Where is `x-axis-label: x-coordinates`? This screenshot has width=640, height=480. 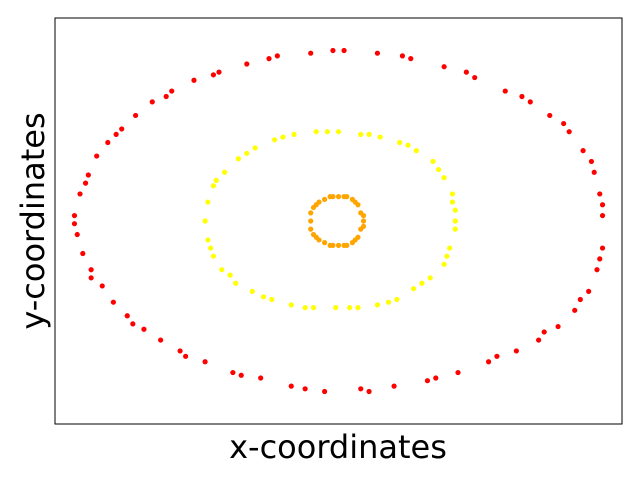
x-axis-label: x-coordinates is located at coordinates (338, 447).